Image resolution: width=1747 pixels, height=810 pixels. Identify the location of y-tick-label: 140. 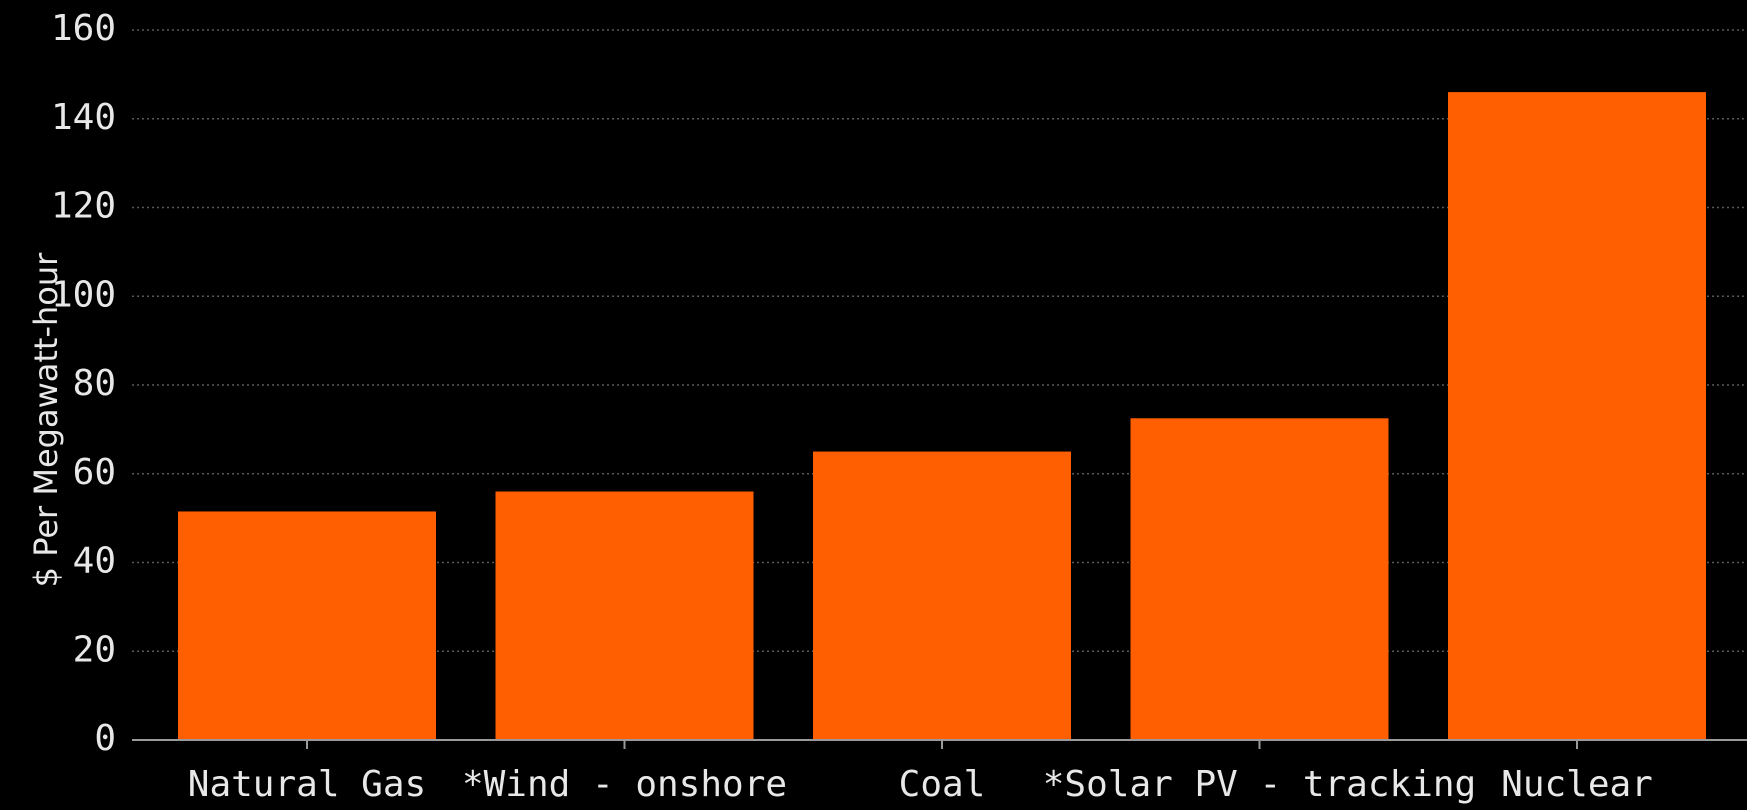
(83, 117).